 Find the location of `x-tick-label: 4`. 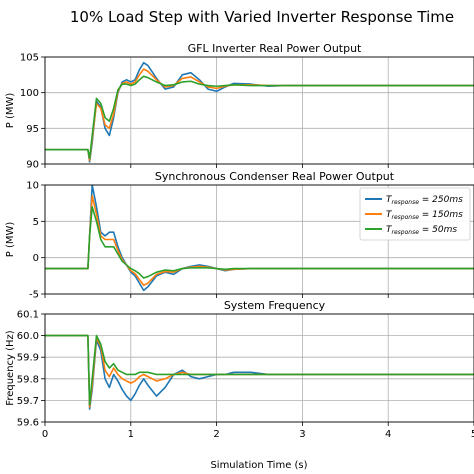

x-tick-label: 4 is located at coordinates (388, 434).